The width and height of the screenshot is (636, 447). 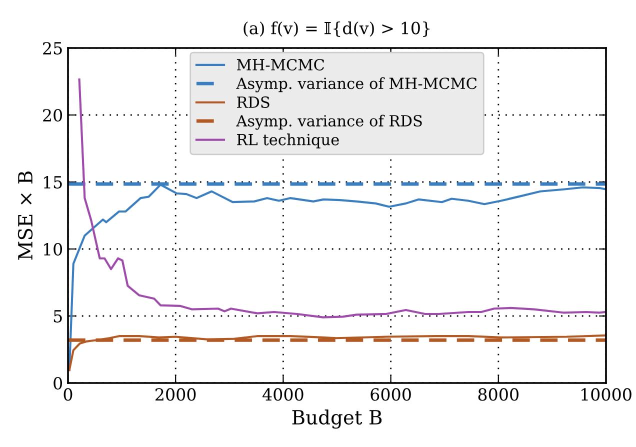 I want to click on legend-label: RDS, so click(x=253, y=102).